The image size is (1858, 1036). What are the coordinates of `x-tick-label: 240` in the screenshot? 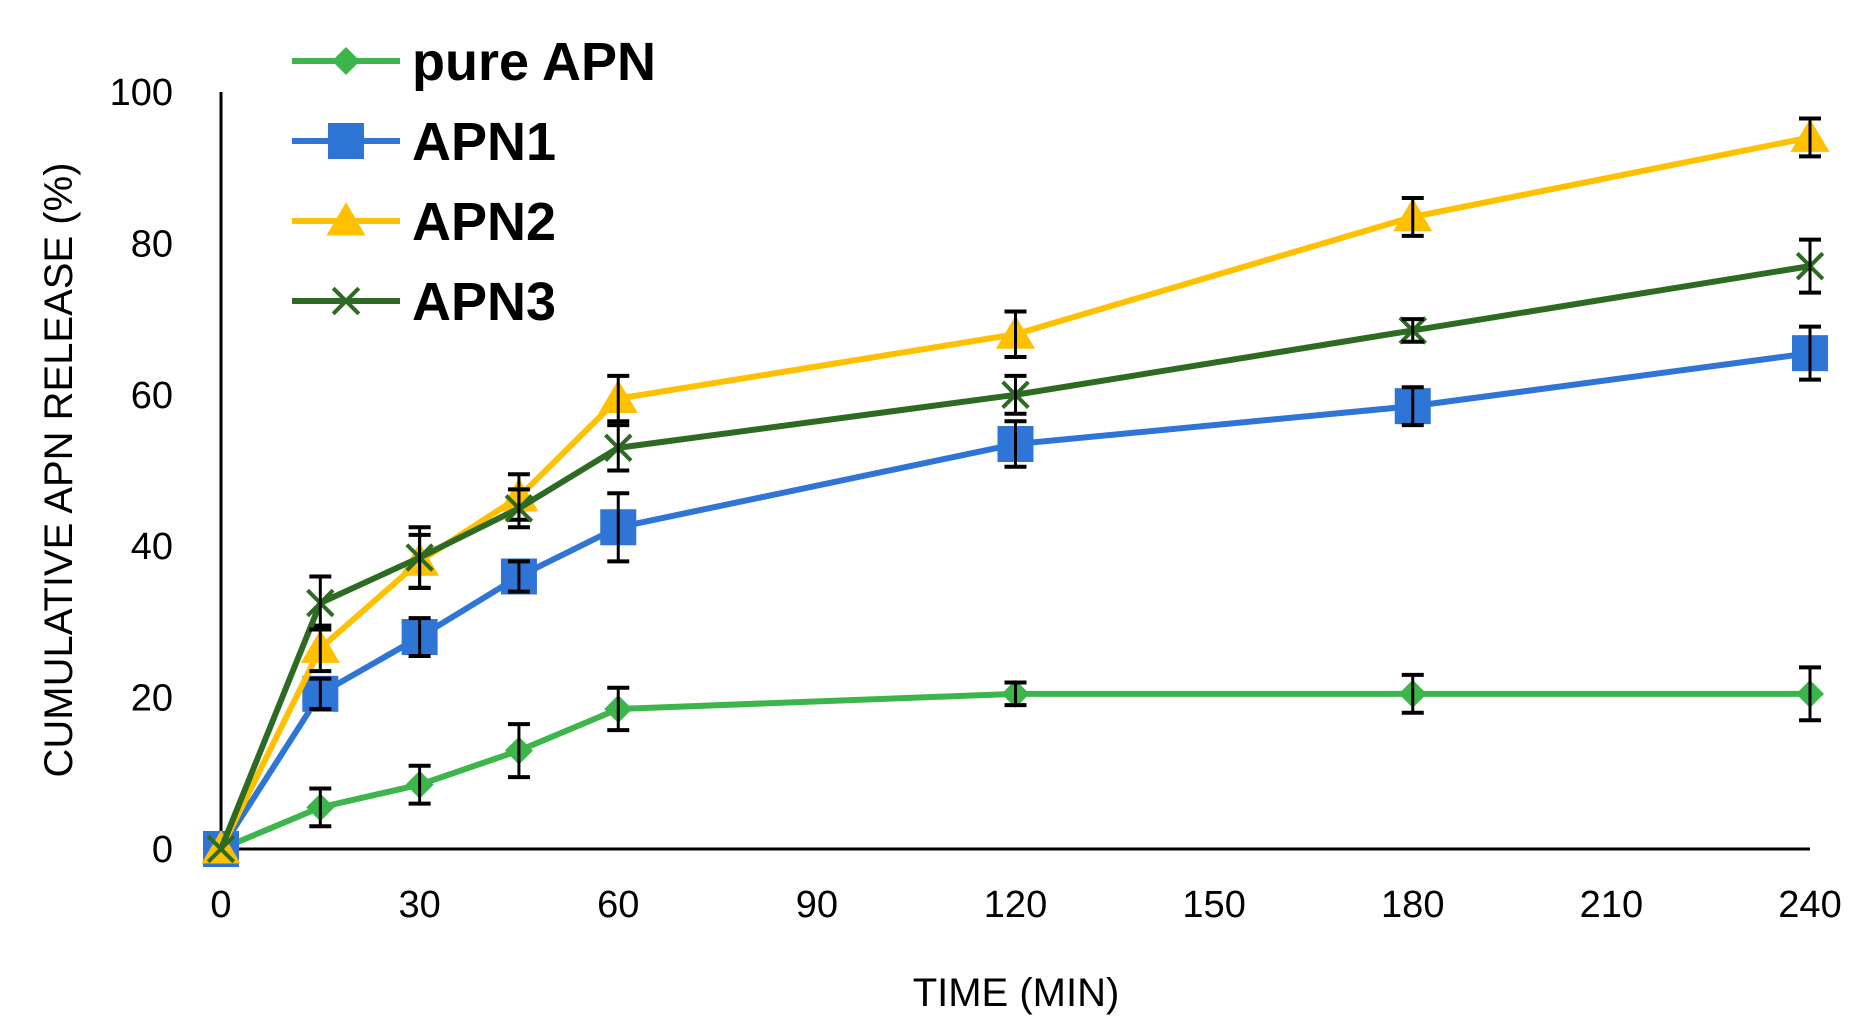 It's located at (1809, 905).